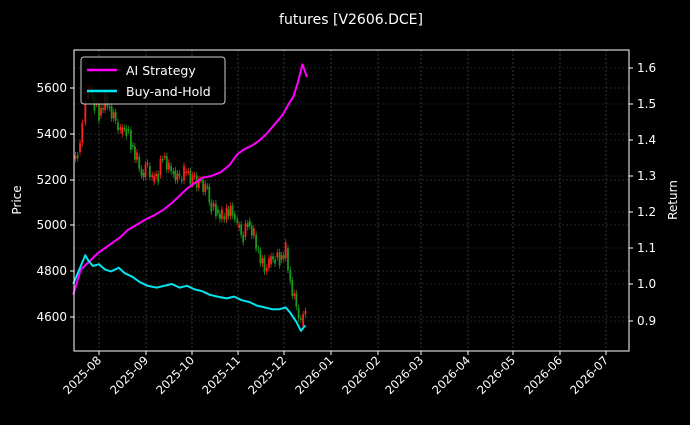 The width and height of the screenshot is (690, 425). What do you see at coordinates (51, 88) in the screenshot?
I see `y-tick-label: 5600` at bounding box center [51, 88].